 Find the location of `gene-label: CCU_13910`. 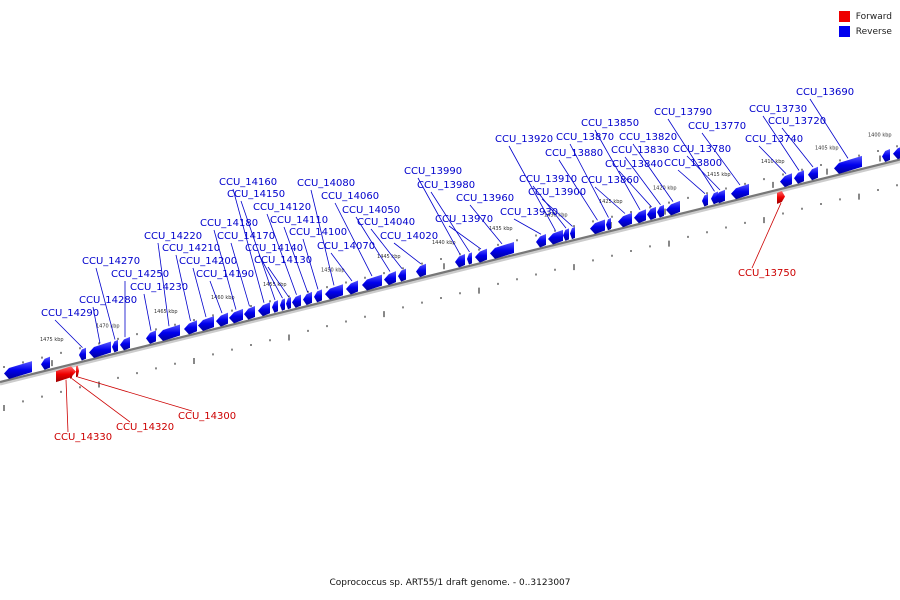

gene-label: CCU_13910 is located at coordinates (548, 179).